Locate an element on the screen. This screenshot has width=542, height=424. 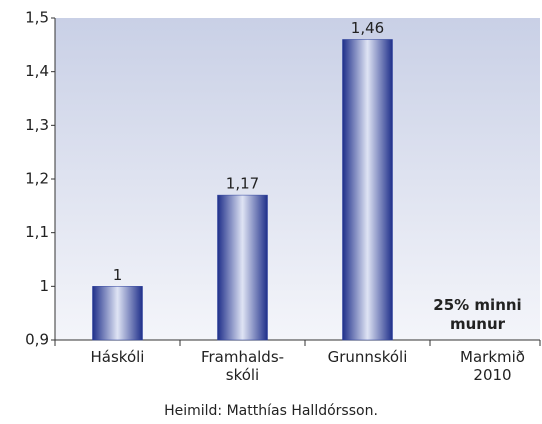
y-tick-label: 0,9 is located at coordinates (37, 340).